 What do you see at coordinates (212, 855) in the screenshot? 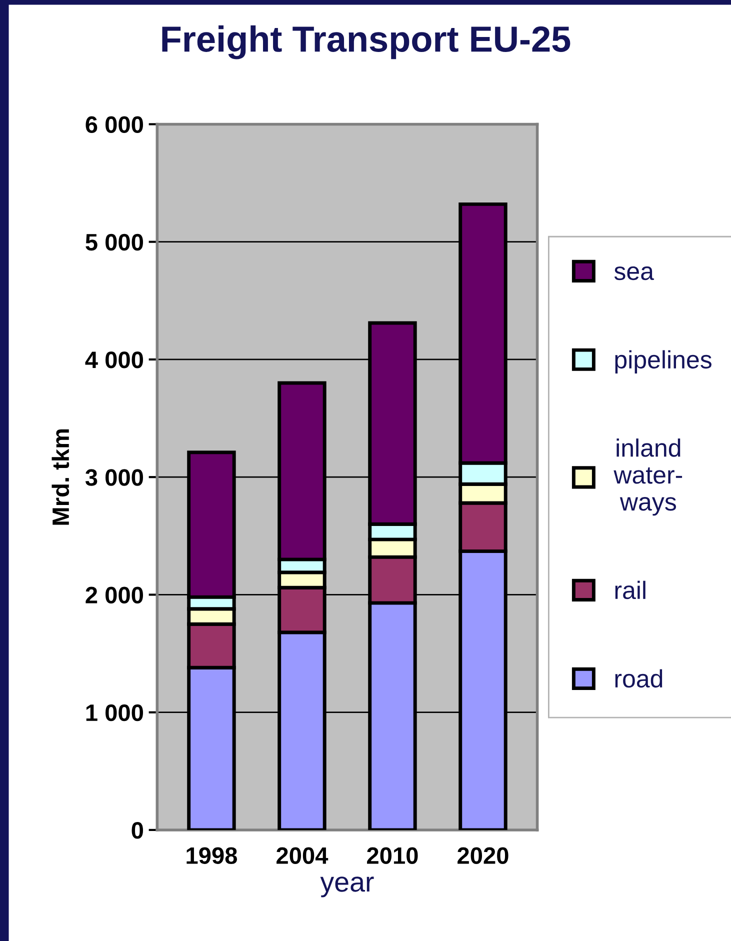
I see `x-tick-label: 1998` at bounding box center [212, 855].